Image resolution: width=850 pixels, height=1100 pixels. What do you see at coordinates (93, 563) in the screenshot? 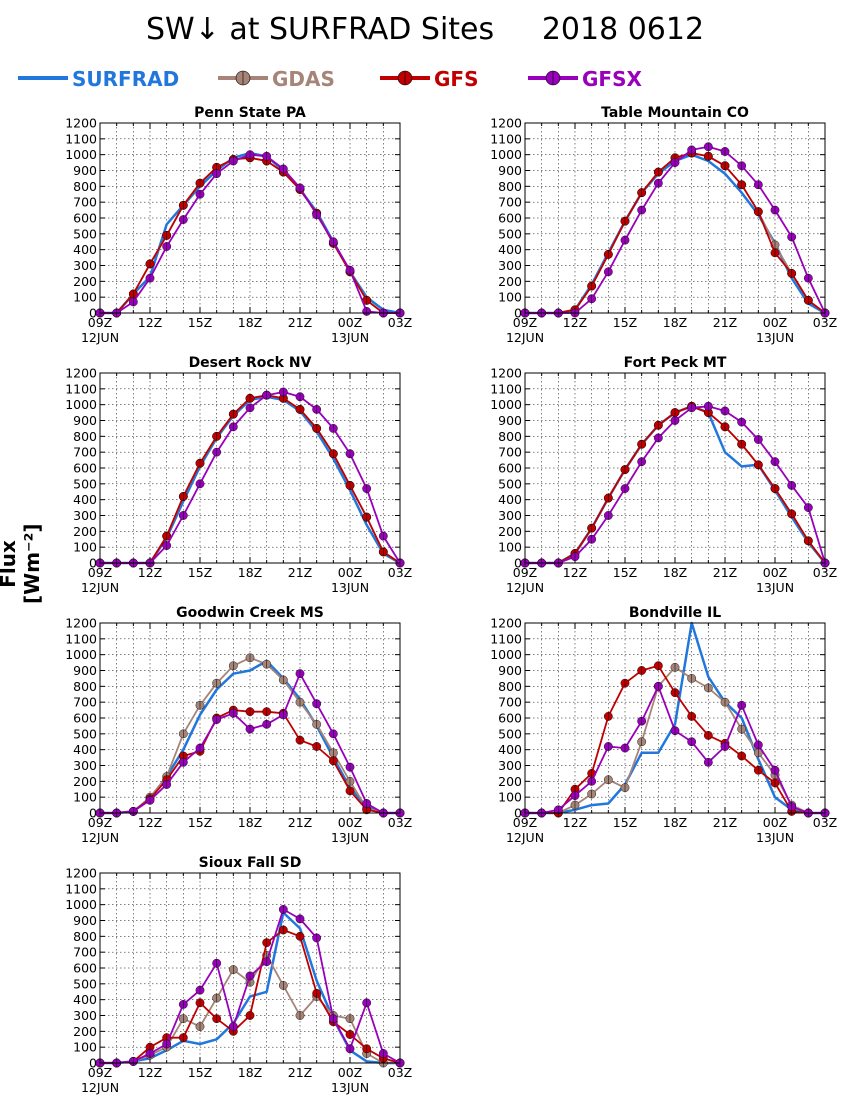
I see `y-tick-label: 0` at bounding box center [93, 563].